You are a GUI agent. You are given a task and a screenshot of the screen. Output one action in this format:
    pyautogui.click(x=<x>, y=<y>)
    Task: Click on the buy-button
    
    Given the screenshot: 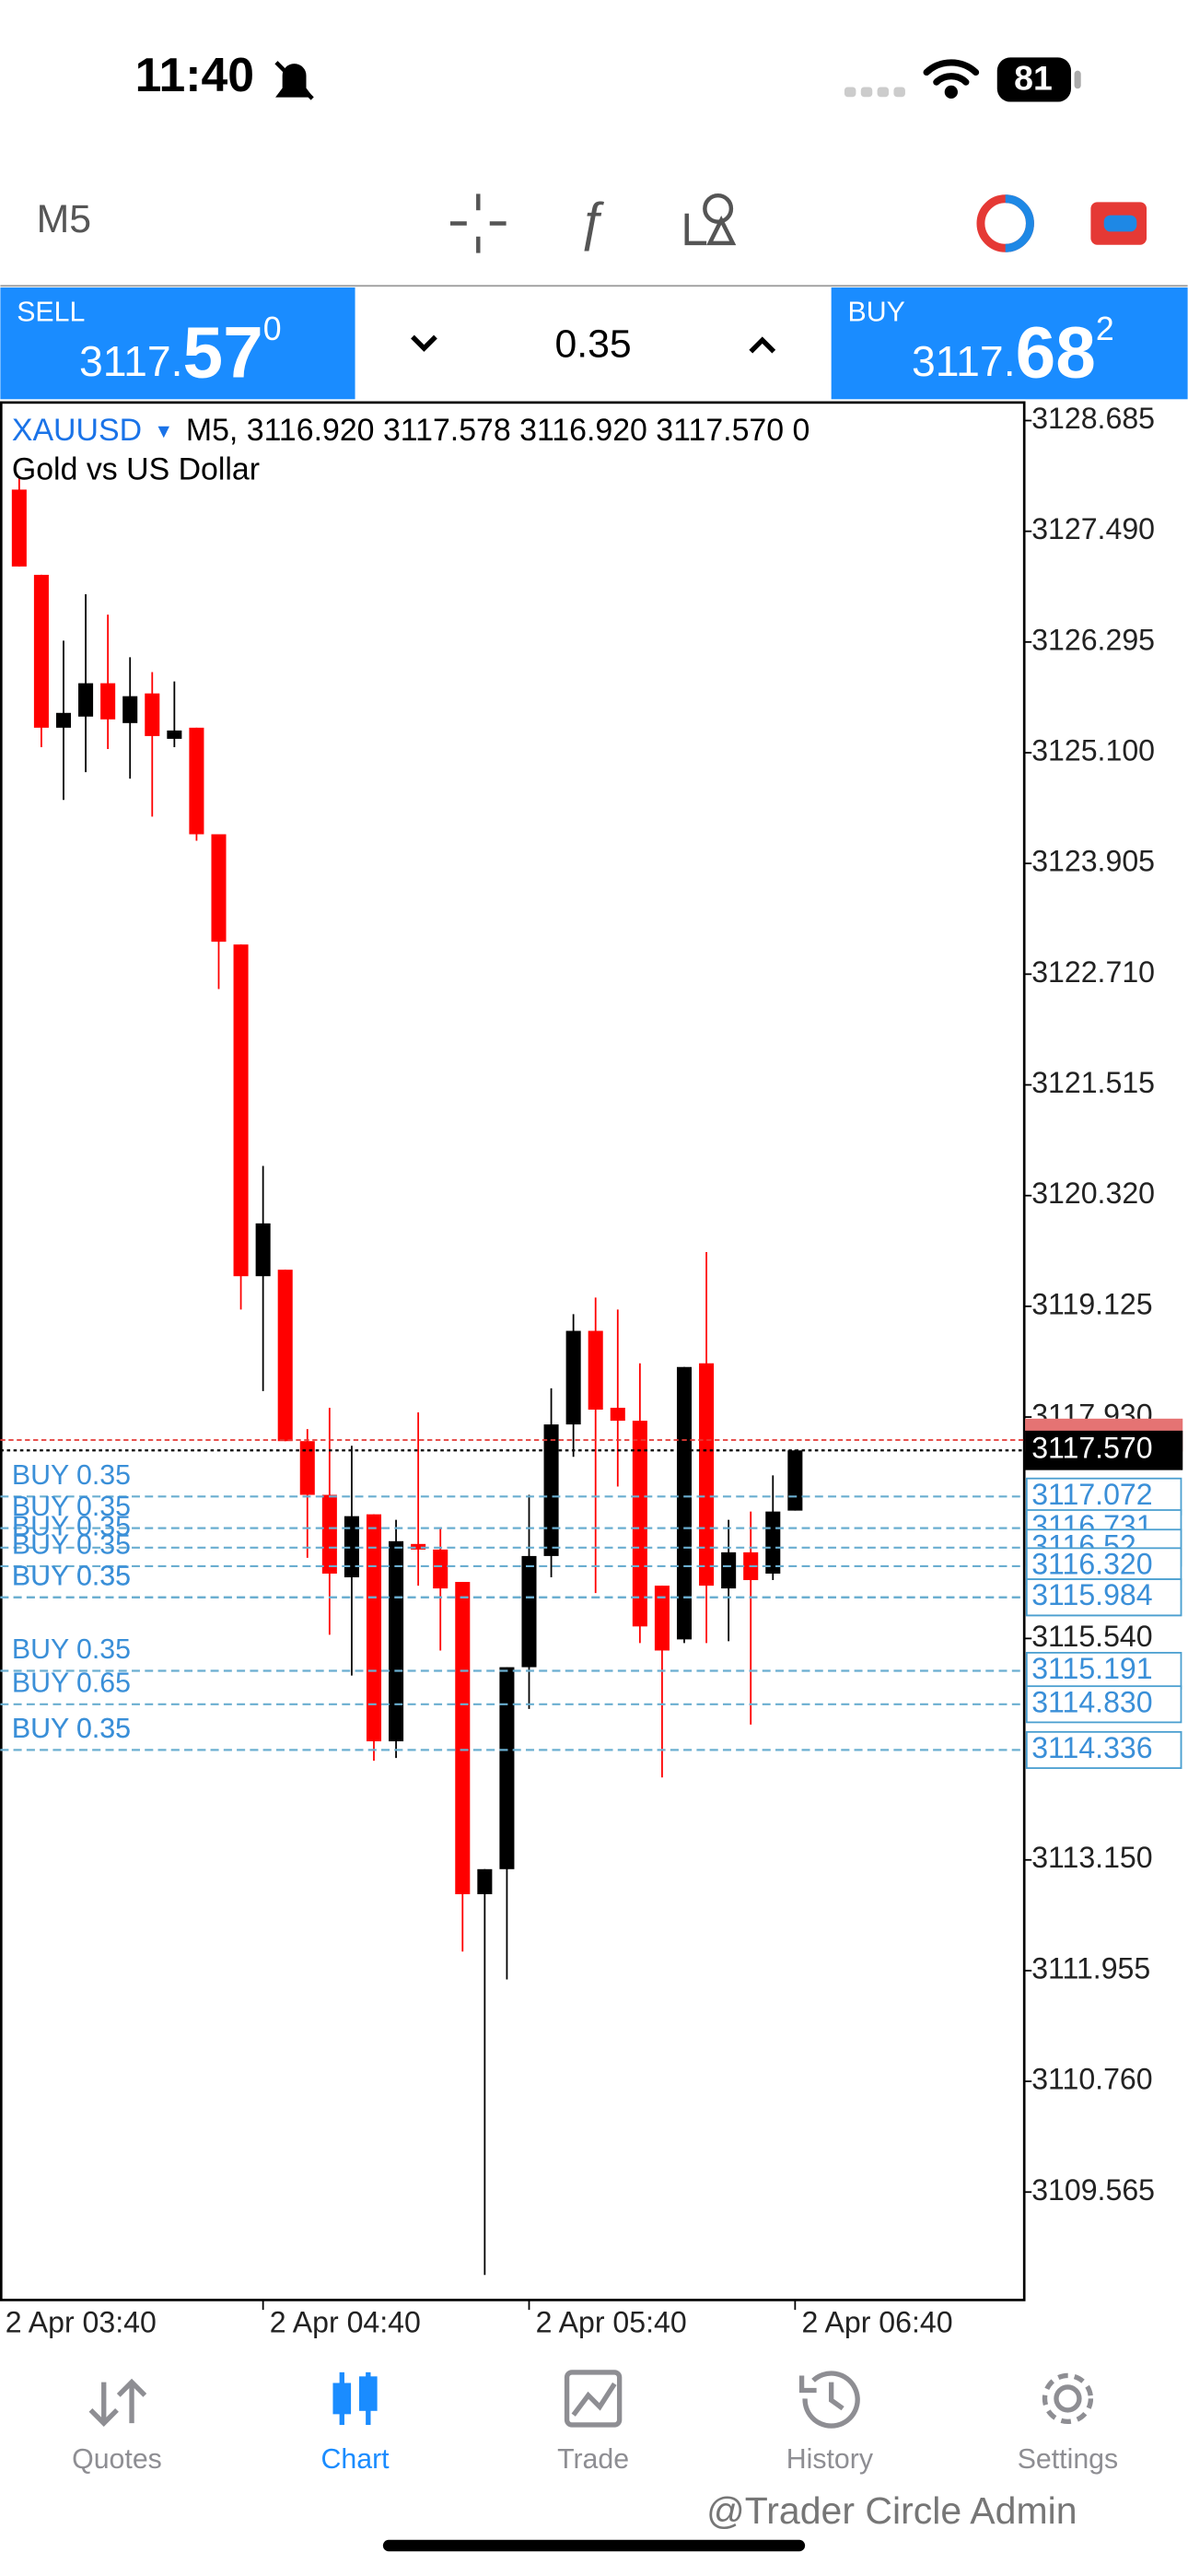 What is the action you would take?
    pyautogui.click(x=1010, y=343)
    